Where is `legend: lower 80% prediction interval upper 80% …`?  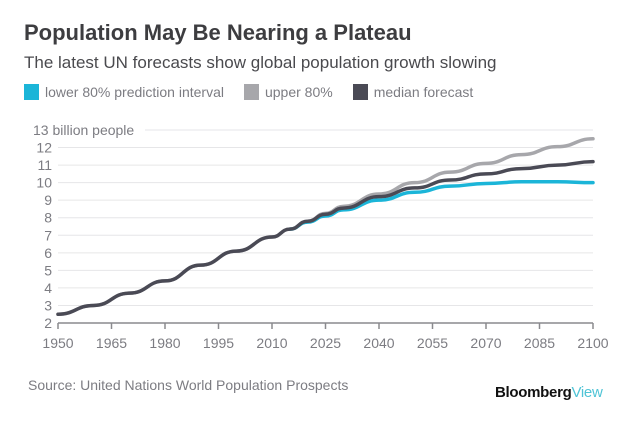 legend: lower 80% prediction interval upper 80% … is located at coordinates (258, 92).